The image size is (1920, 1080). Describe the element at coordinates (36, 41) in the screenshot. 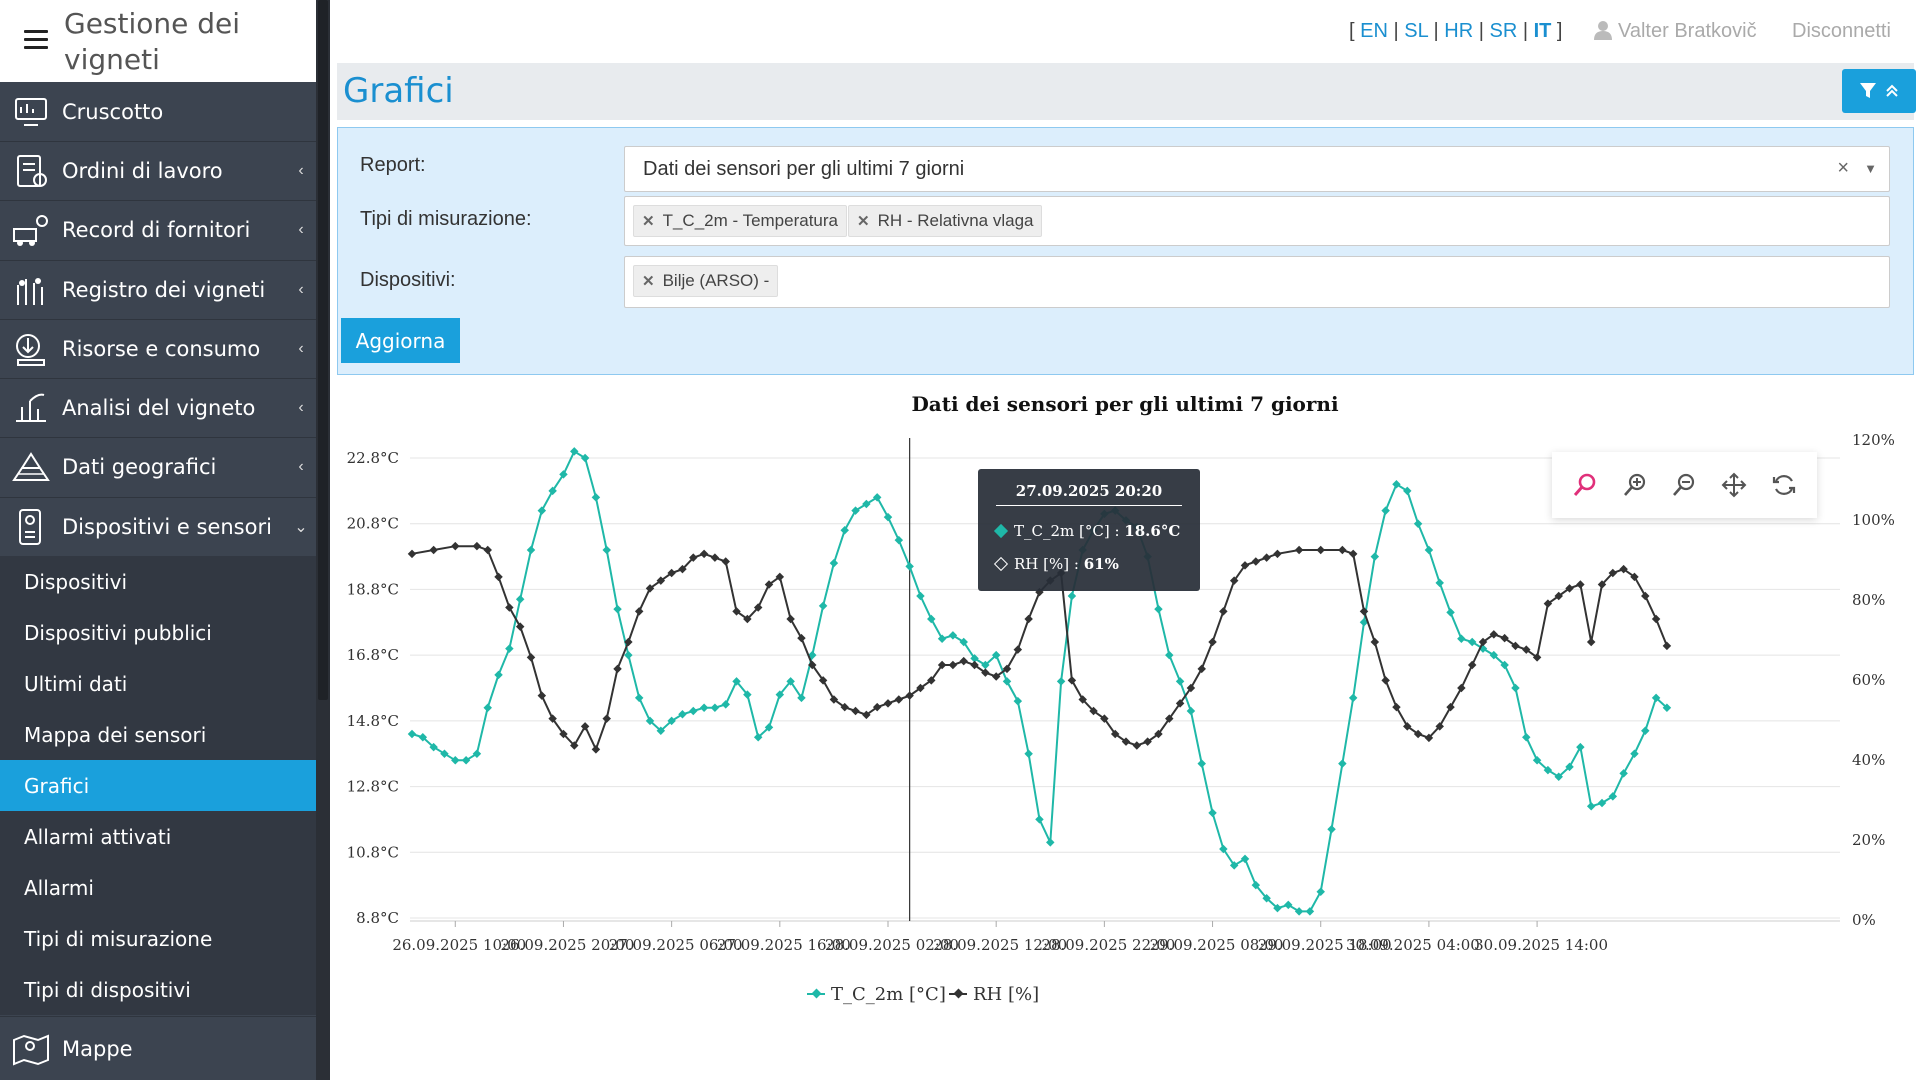

I see `hamburger-menu-icon` at that location.